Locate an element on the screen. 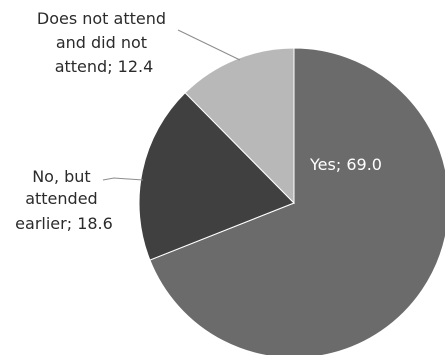 The image size is (445, 355). leader-line-does-not is located at coordinates (209, 45).